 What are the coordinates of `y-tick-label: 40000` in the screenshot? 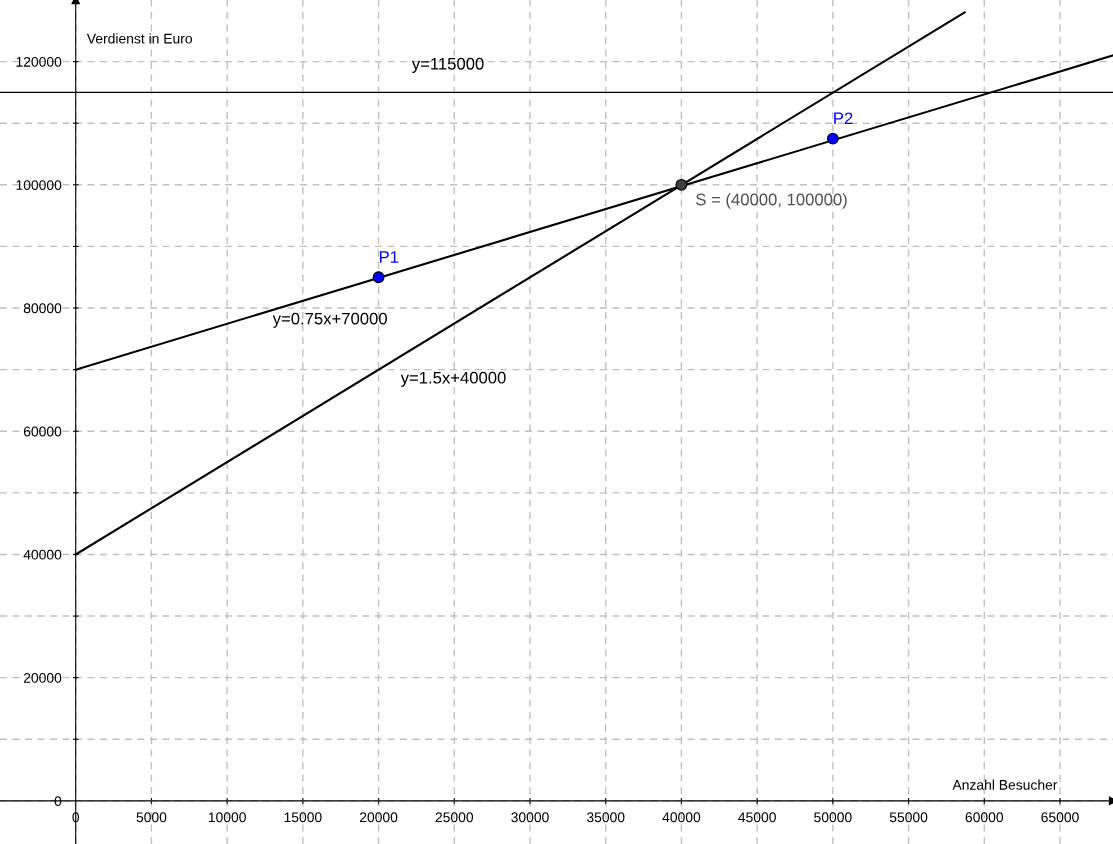 It's located at (42, 554).